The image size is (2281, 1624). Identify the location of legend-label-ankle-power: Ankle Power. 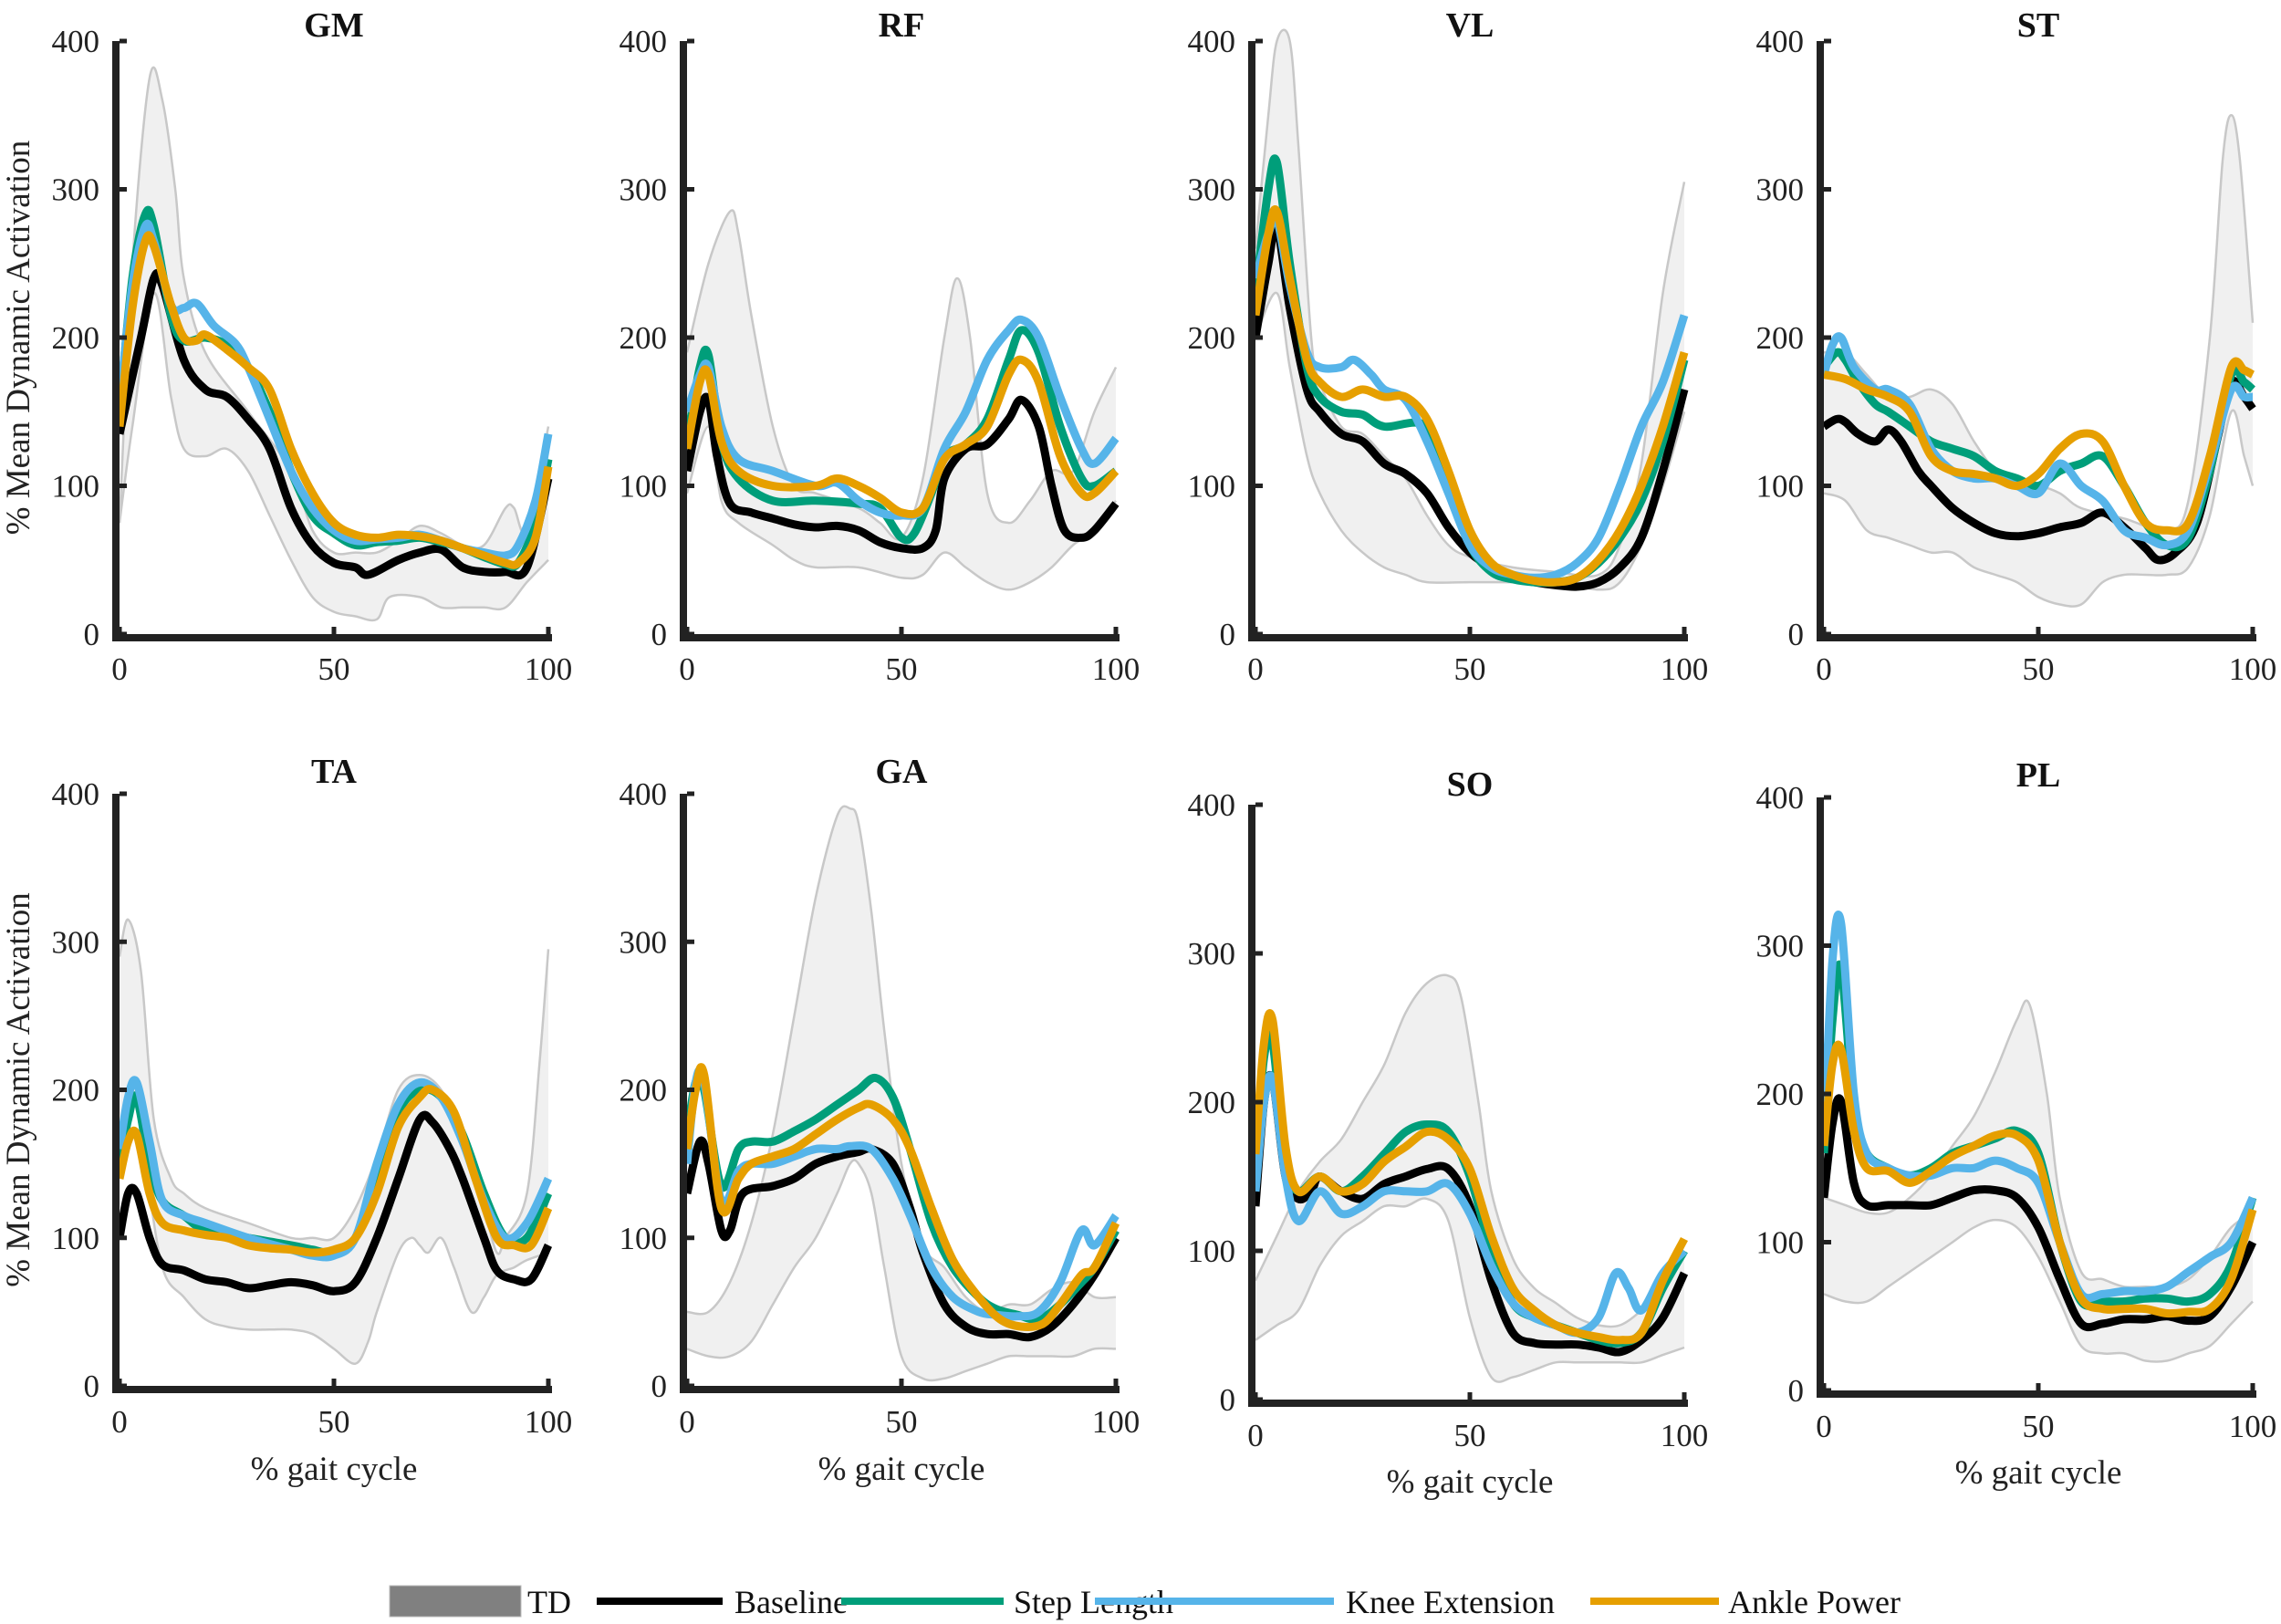
(1814, 1602).